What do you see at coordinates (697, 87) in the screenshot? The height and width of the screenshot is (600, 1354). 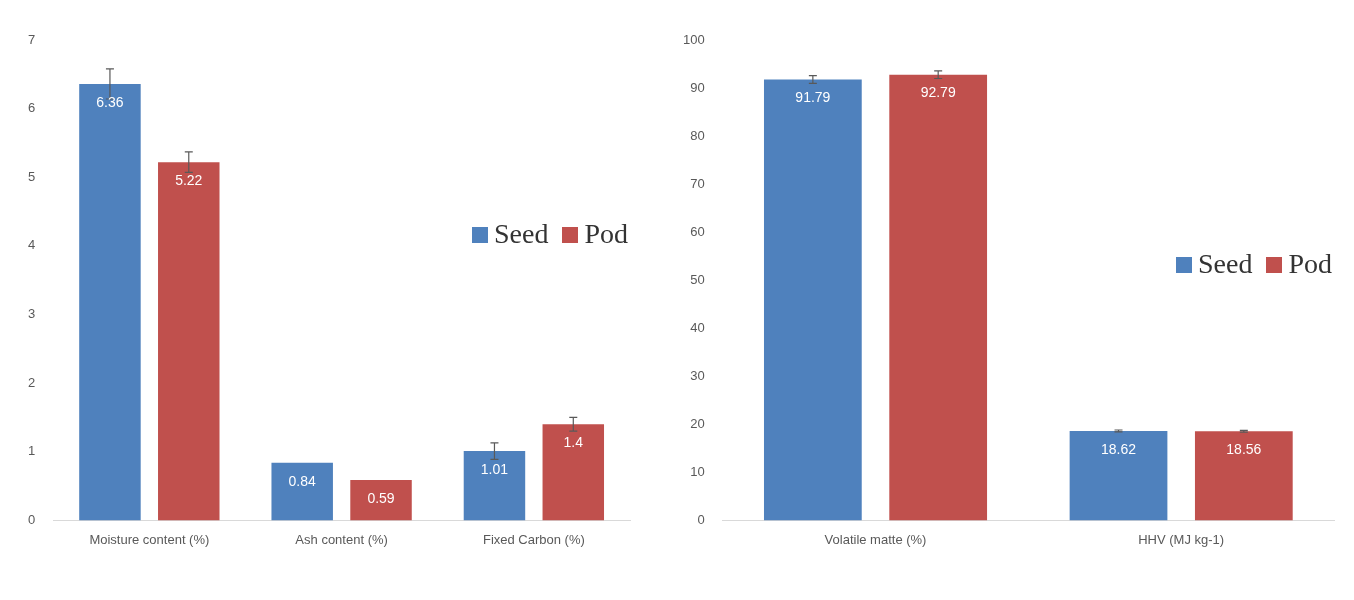 I see `y-tick-label: 90` at bounding box center [697, 87].